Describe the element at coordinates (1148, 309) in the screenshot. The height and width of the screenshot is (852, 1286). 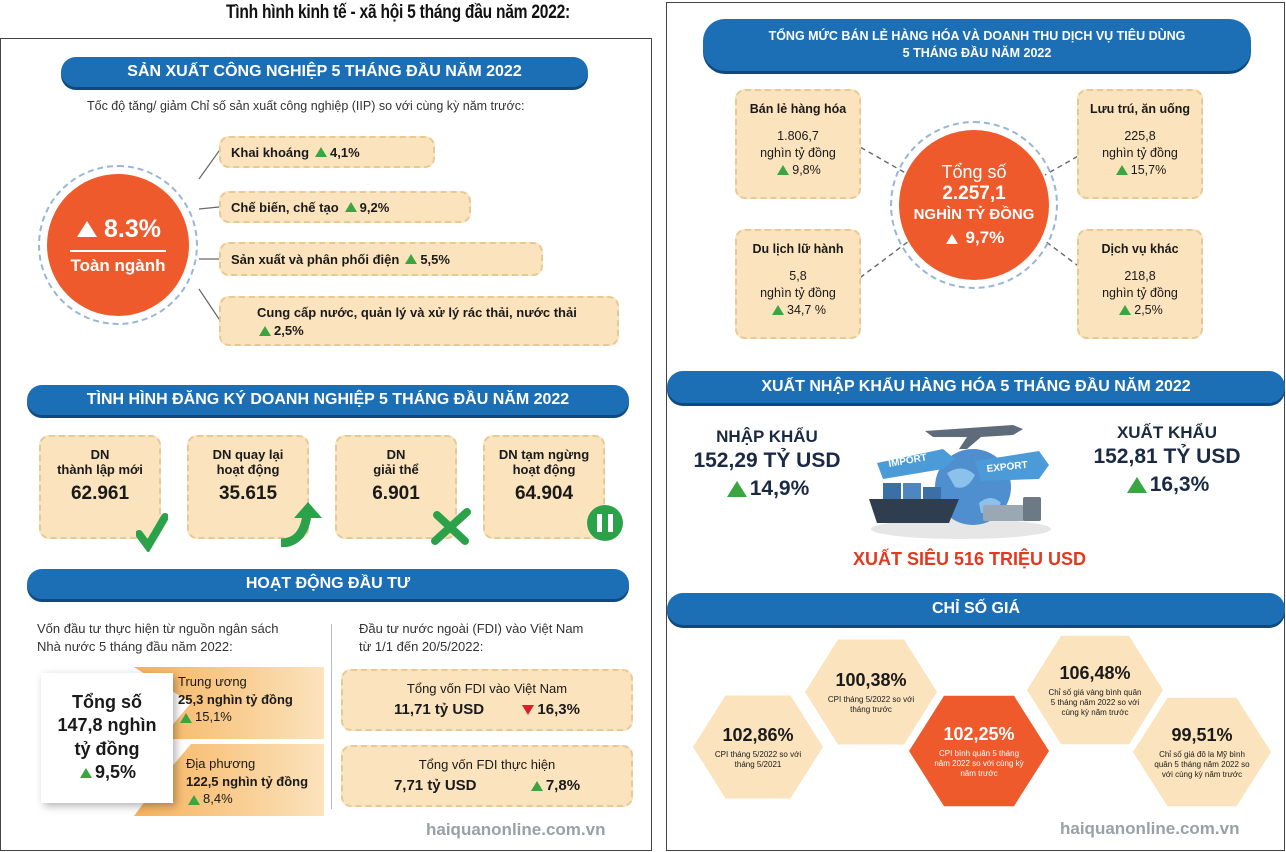
I see `retail-item-growth: 2,5%` at that location.